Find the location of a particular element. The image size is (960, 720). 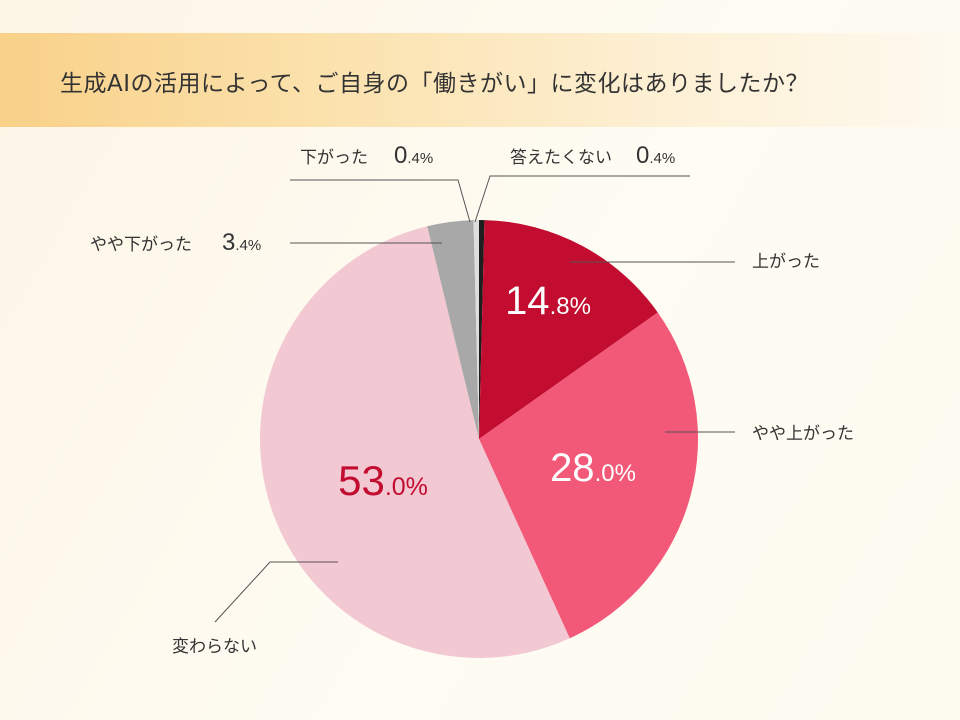

slice-label-4: やや下がった is located at coordinates (141, 245).